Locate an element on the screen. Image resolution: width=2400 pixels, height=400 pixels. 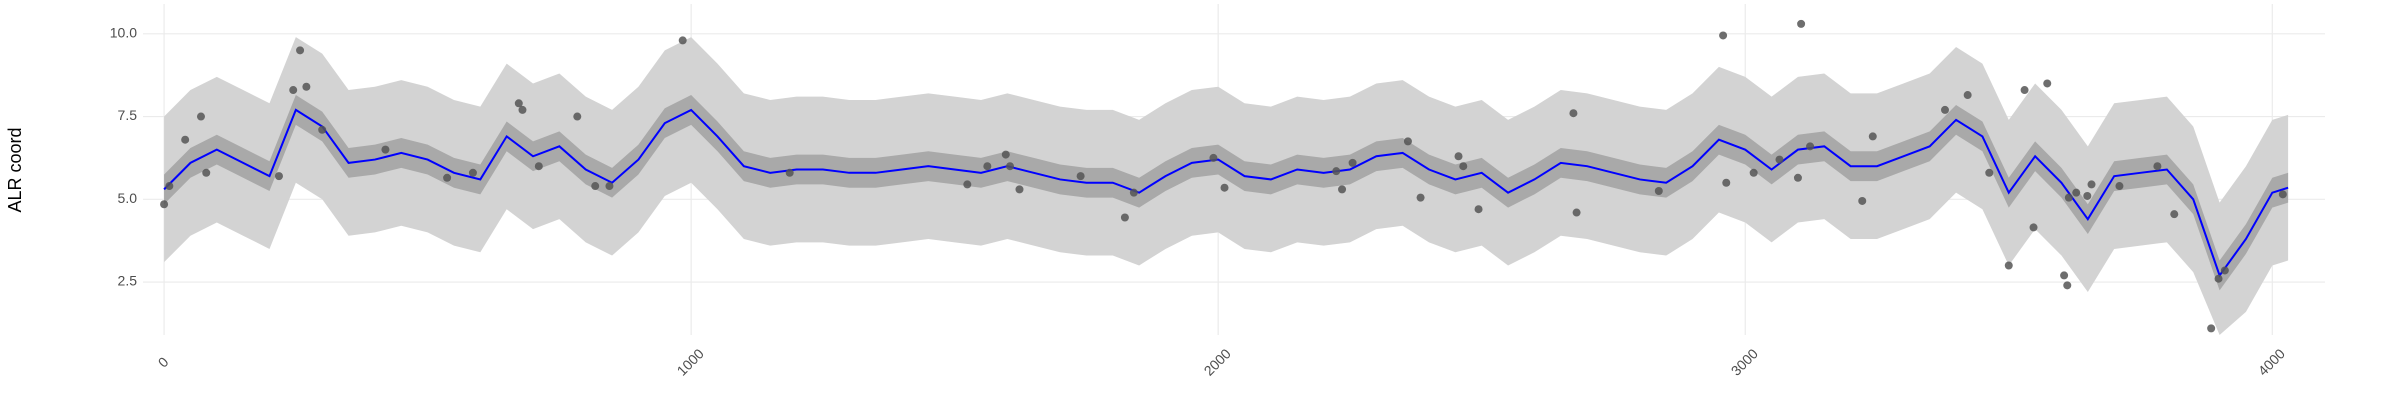
x-tick-label: 4000 is located at coordinates (2271, 361).